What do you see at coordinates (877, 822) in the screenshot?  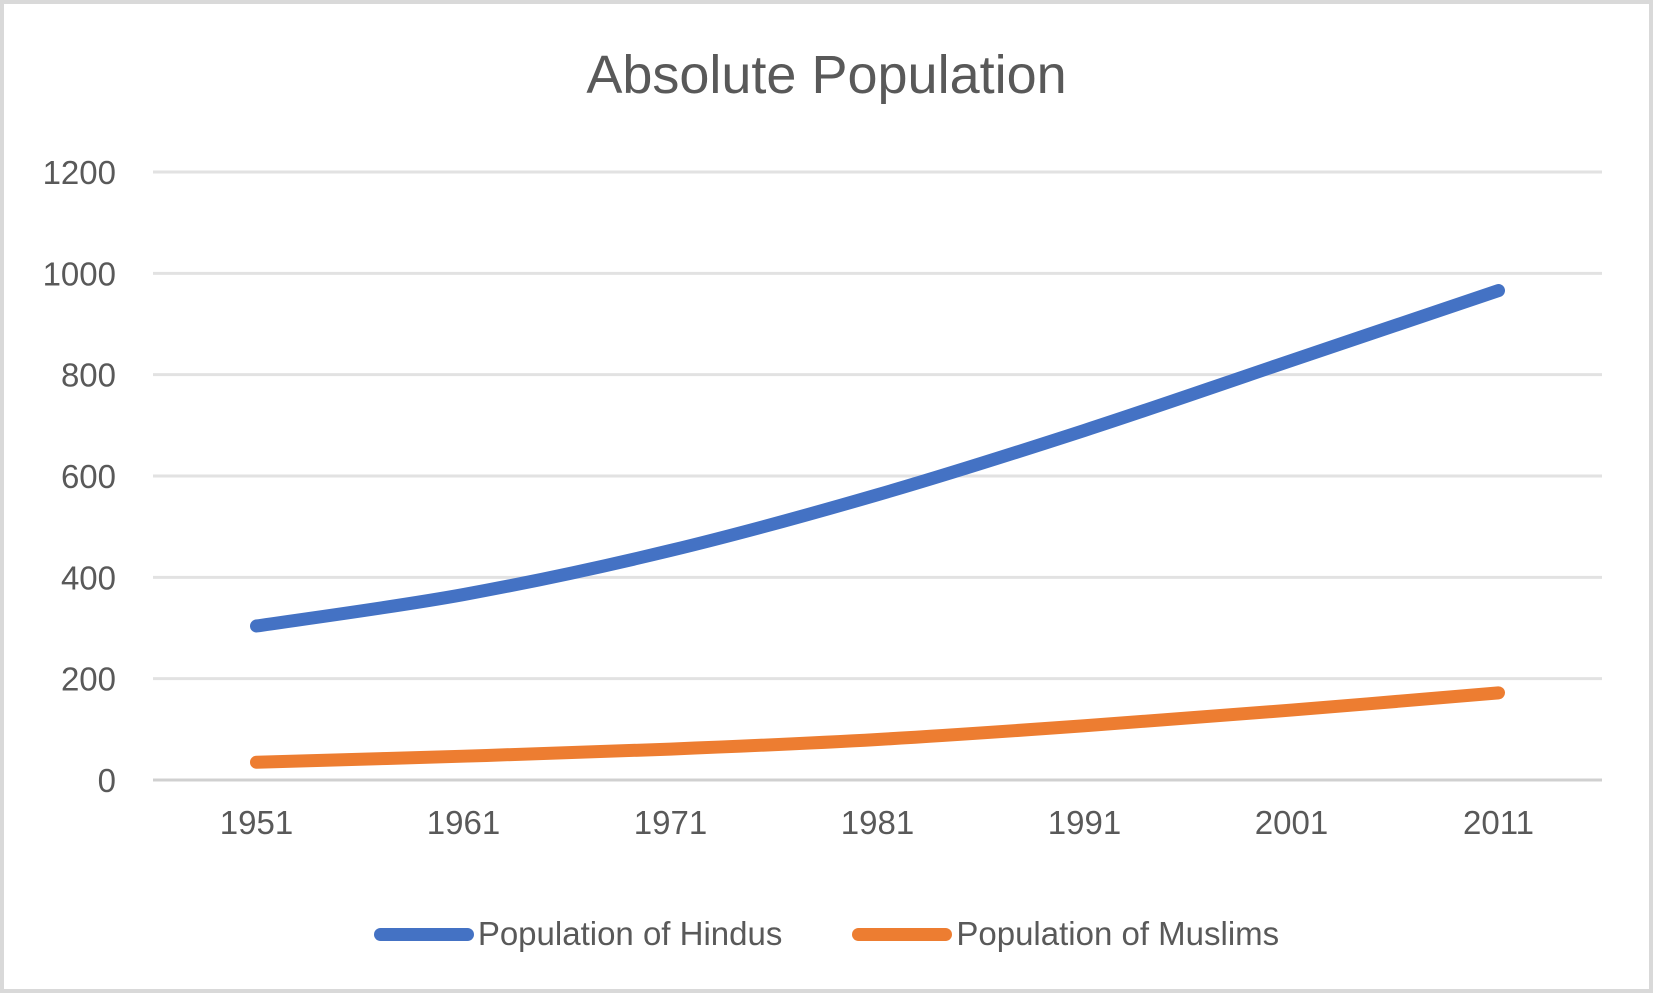 I see `x-tick-label-1981: 1981` at bounding box center [877, 822].